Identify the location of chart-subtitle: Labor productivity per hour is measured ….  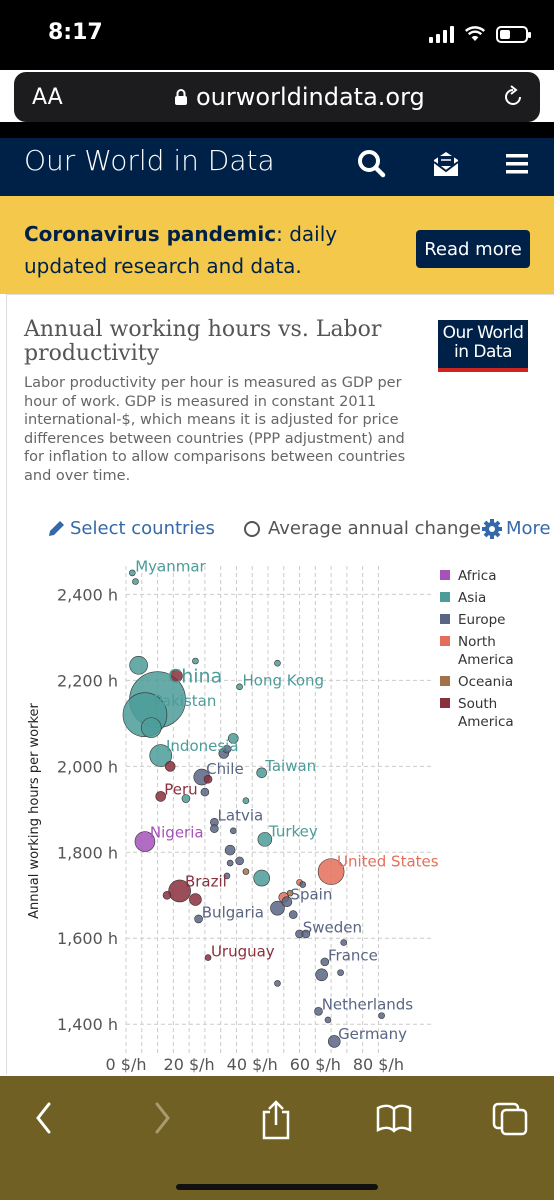
(215, 429).